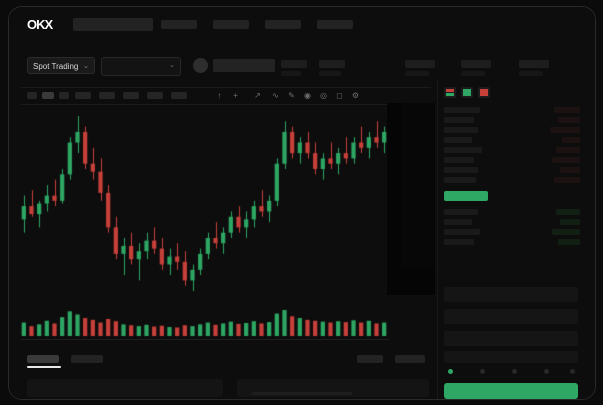 Image resolution: width=603 pixels, height=405 pixels. What do you see at coordinates (511, 268) in the screenshot?
I see `buy-sell-tabs: Buy Sell` at bounding box center [511, 268].